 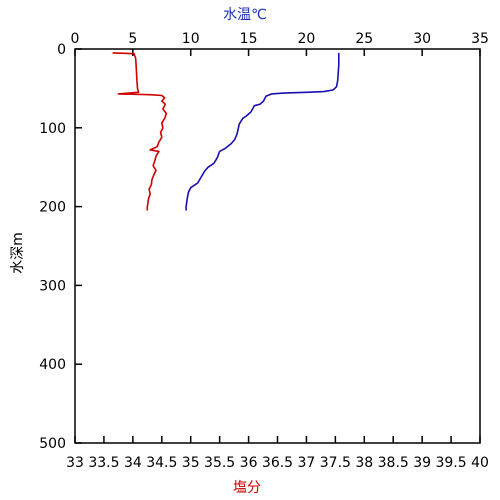 I want to click on left-tick-label: 0, so click(x=61, y=50).